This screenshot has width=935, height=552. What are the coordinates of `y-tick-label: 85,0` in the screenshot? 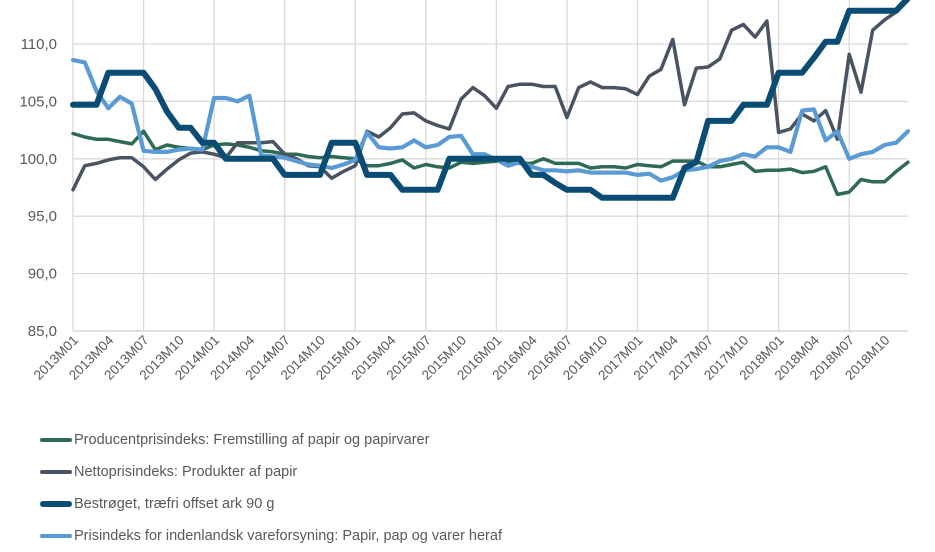 It's located at (42, 331).